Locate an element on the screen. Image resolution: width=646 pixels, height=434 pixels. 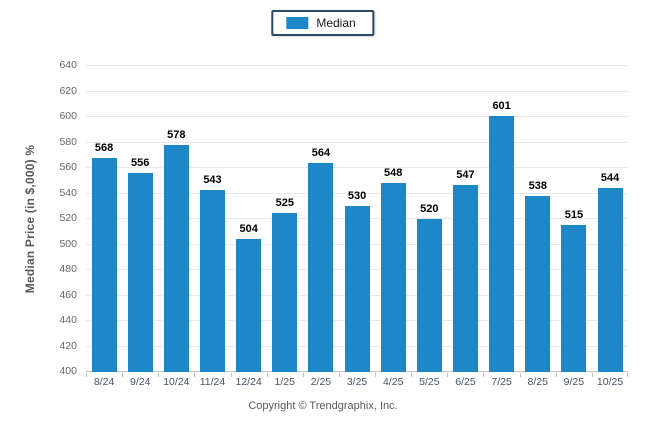
x-axis-label: 5/25 is located at coordinates (429, 382).